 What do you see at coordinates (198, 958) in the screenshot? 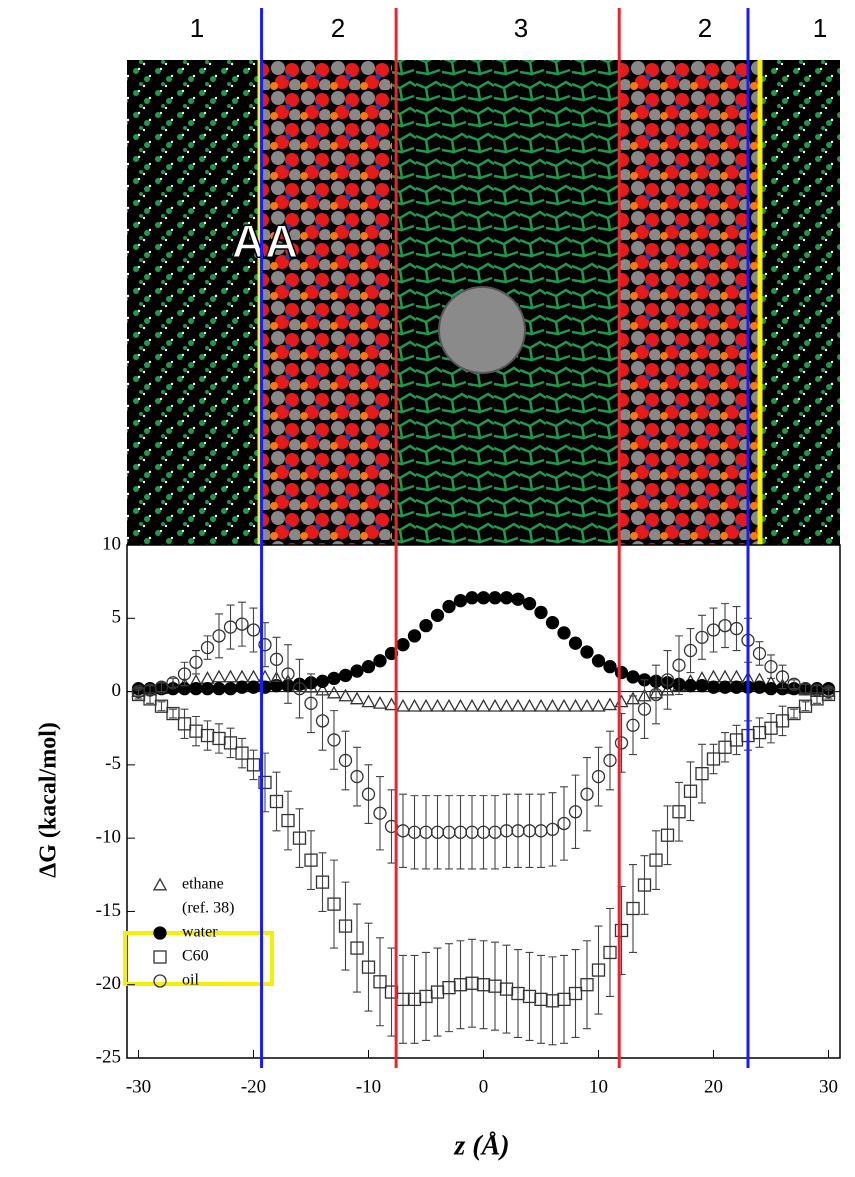
I see `highlight-box` at bounding box center [198, 958].